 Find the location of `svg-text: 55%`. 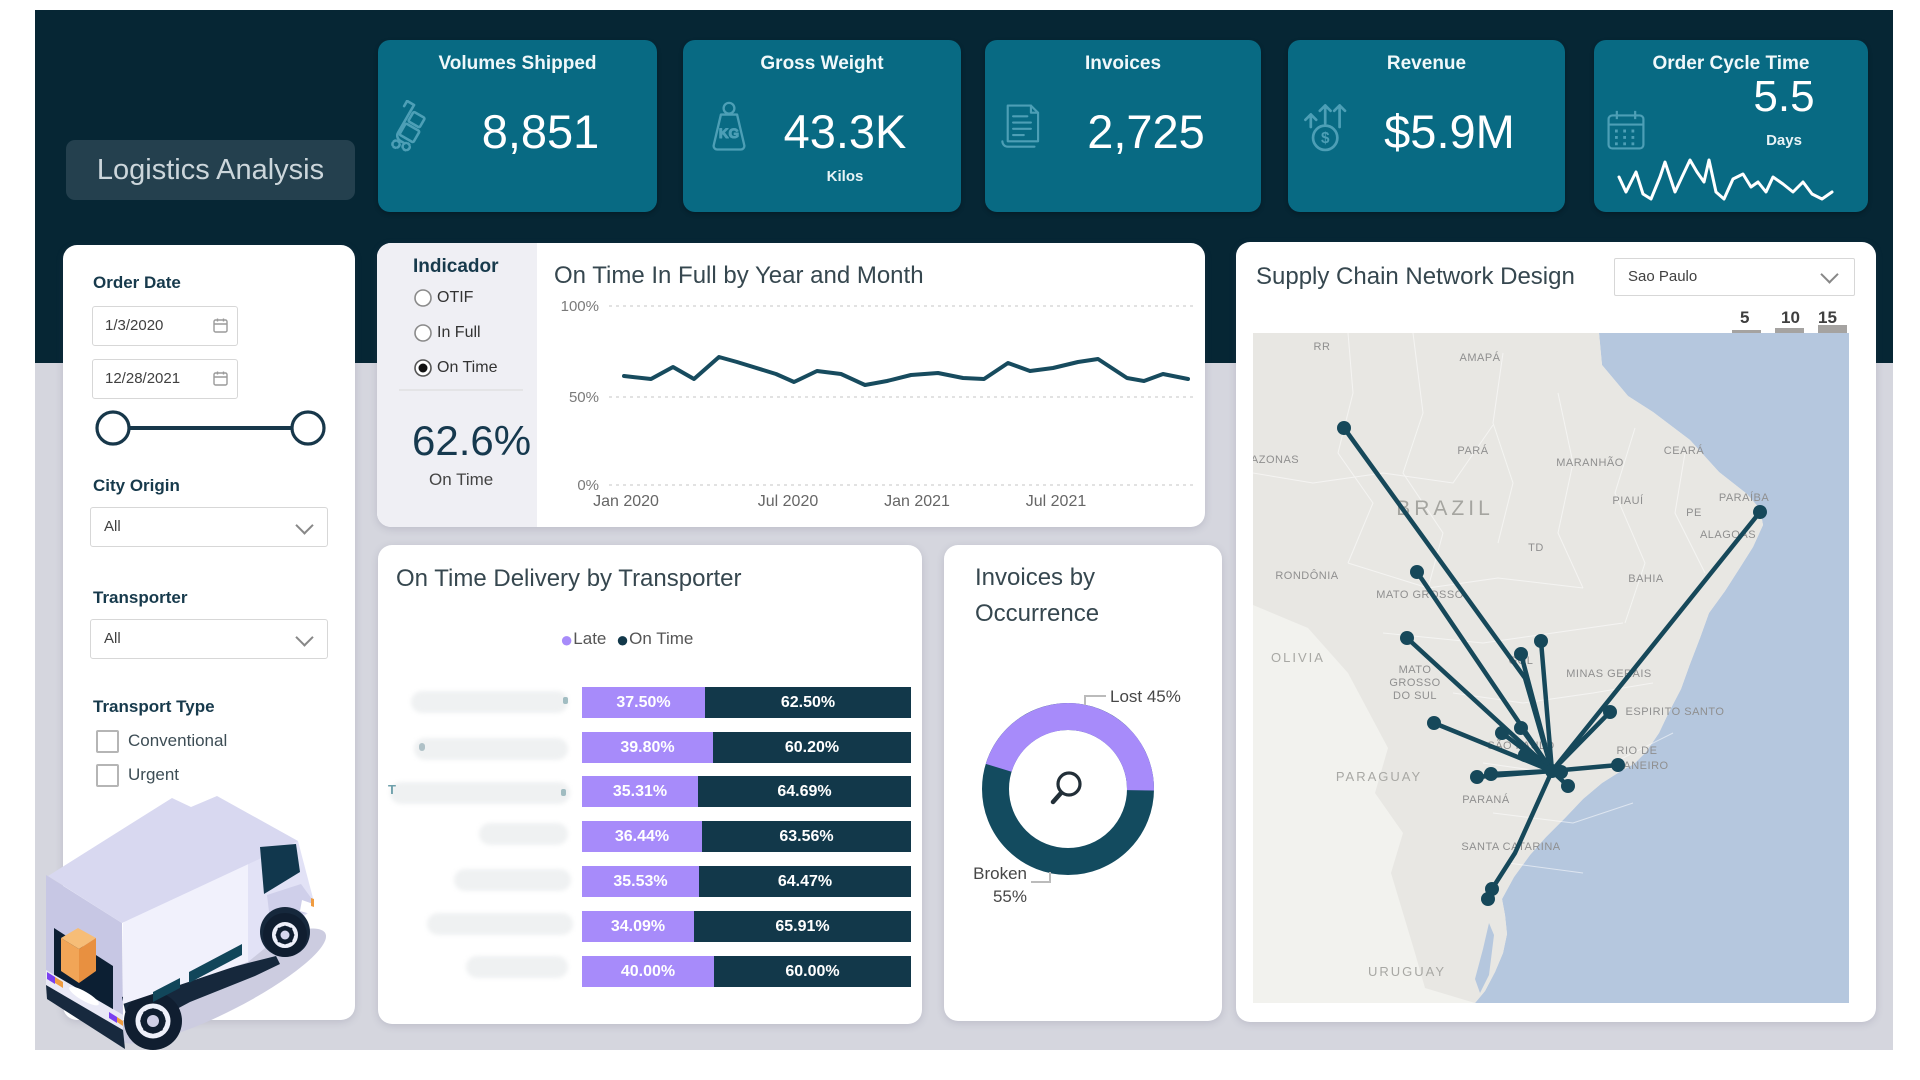

svg-text: 55% is located at coordinates (1010, 896).